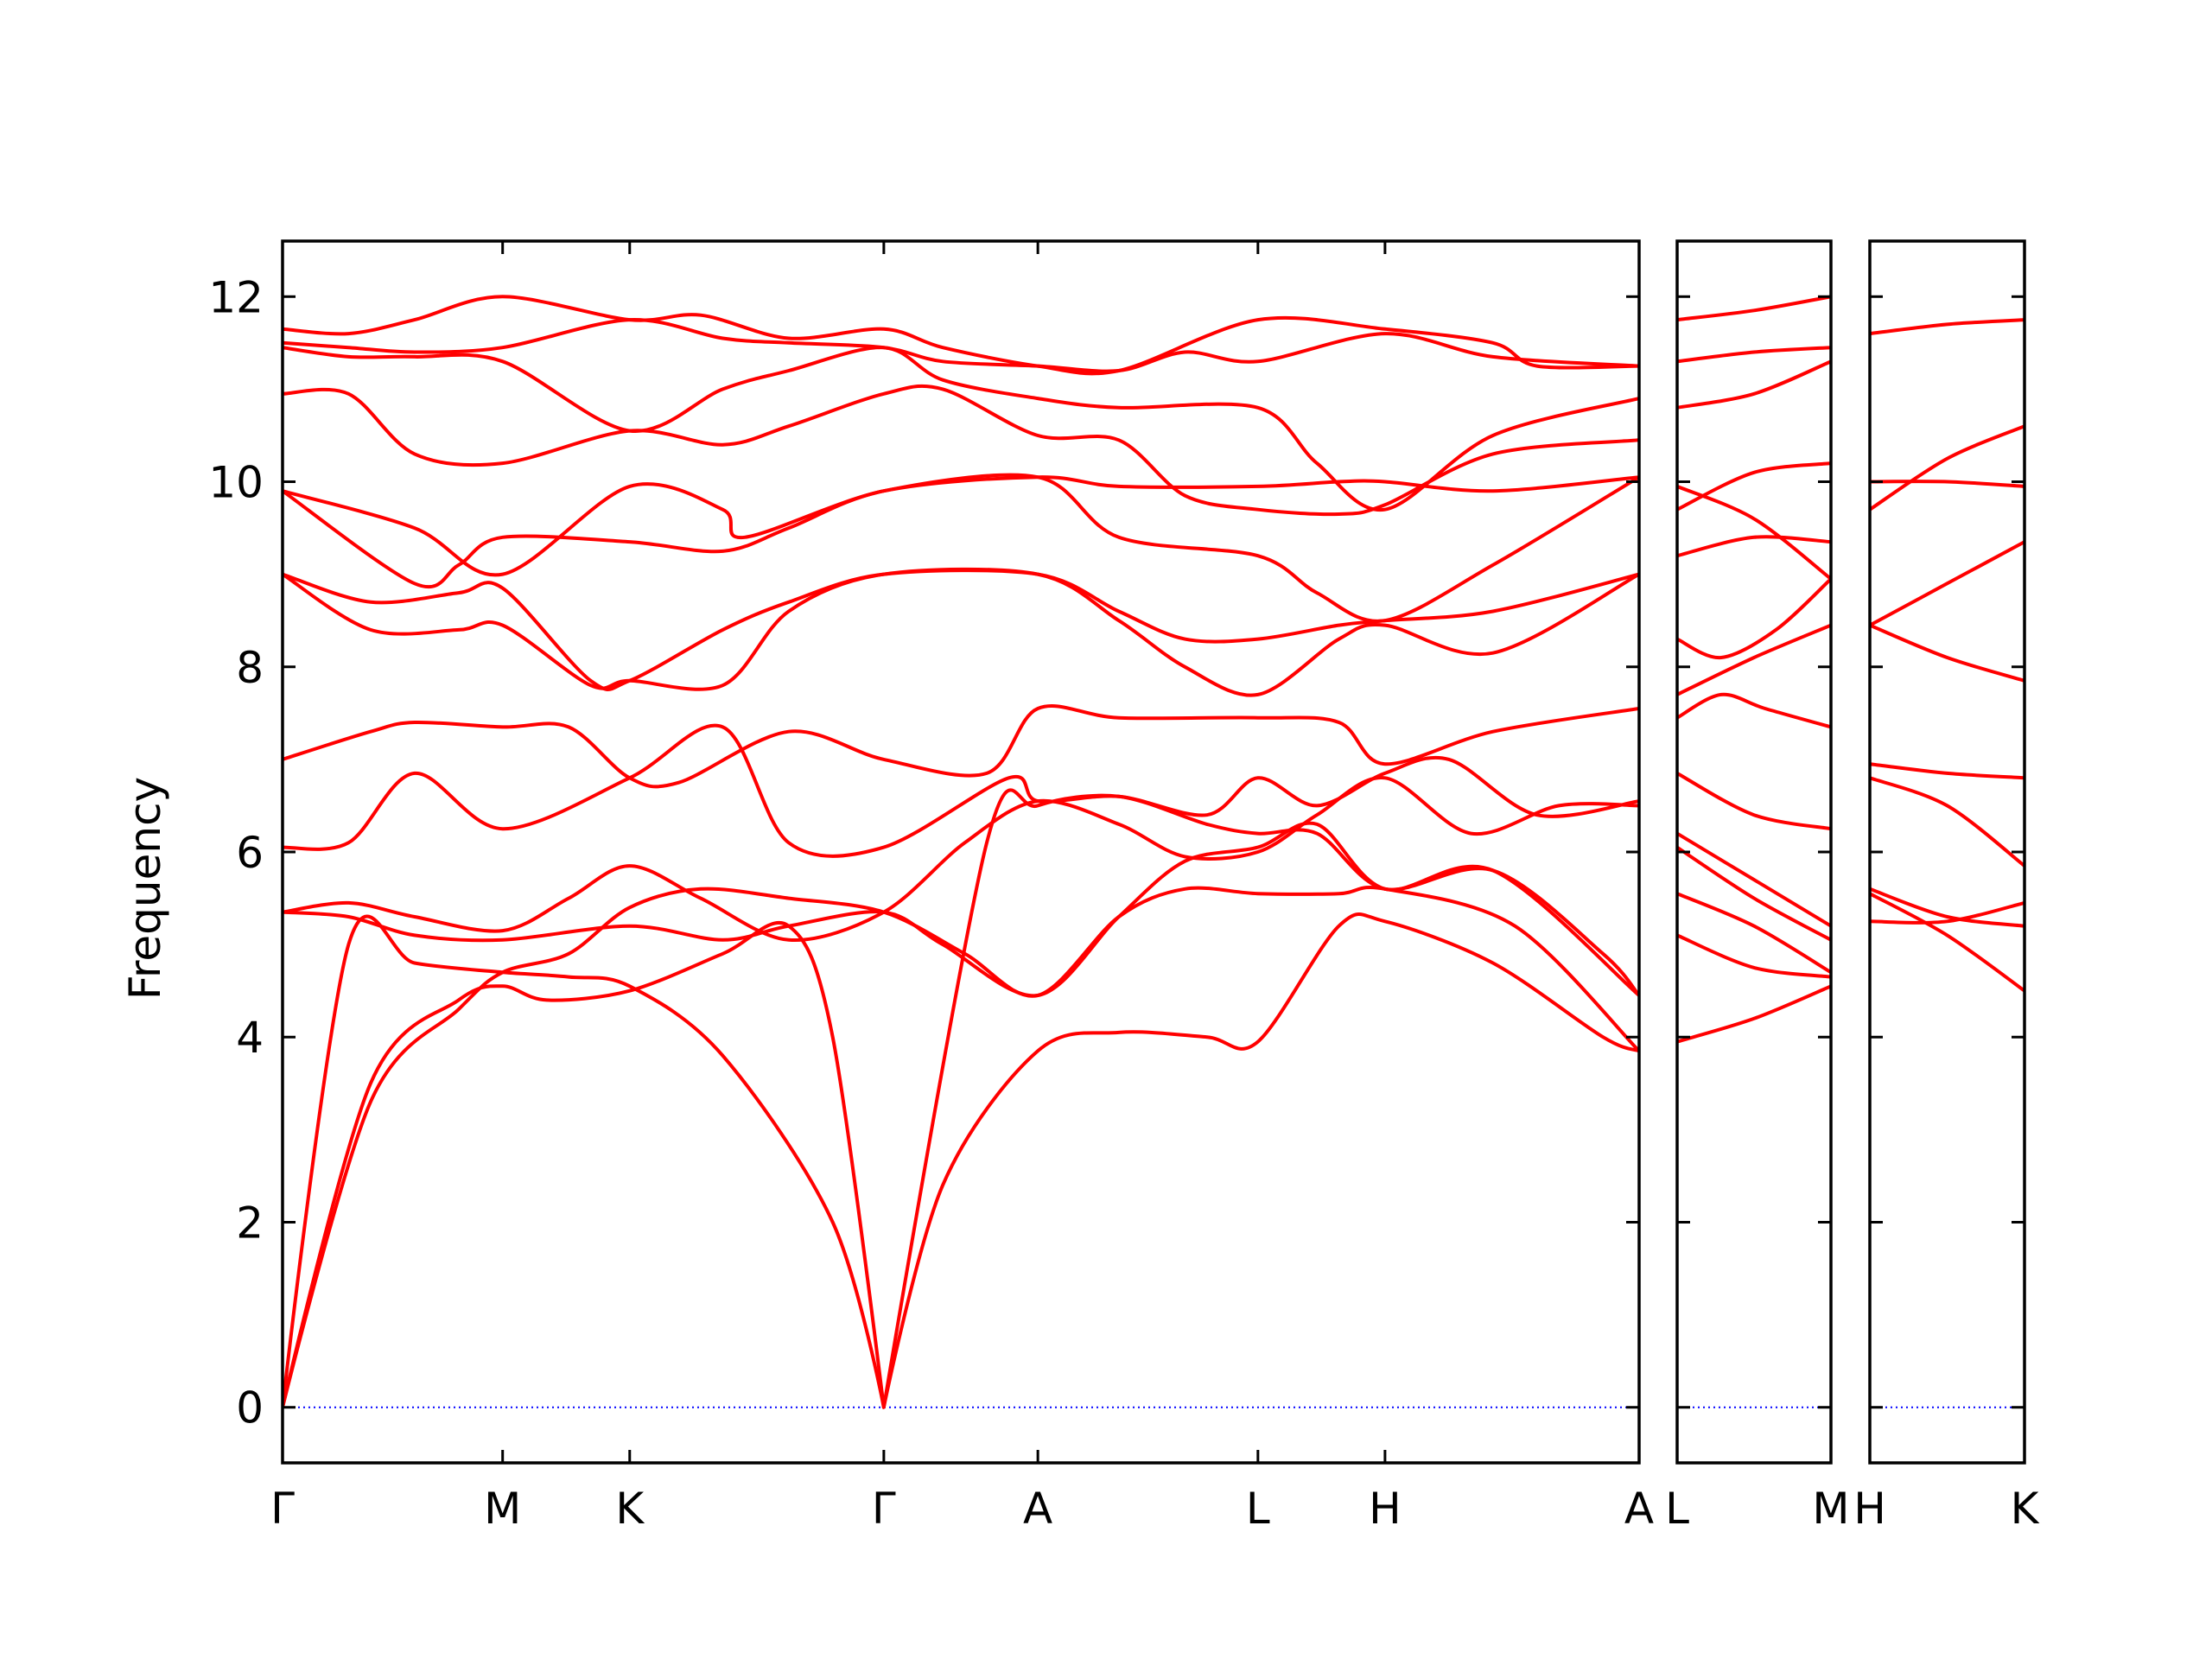 The image size is (2212, 1659). Describe the element at coordinates (250, 1408) in the screenshot. I see `y-tick-label: 0` at that location.